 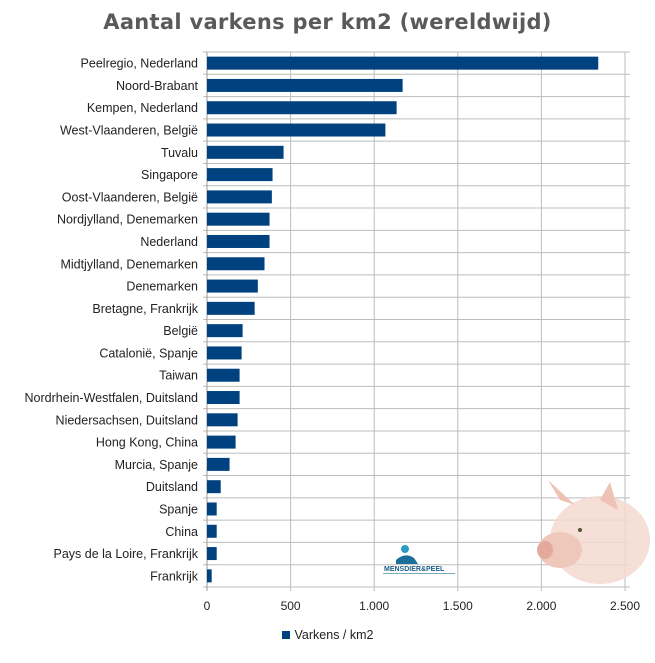 What do you see at coordinates (172, 487) in the screenshot?
I see `category-label: Duitsland` at bounding box center [172, 487].